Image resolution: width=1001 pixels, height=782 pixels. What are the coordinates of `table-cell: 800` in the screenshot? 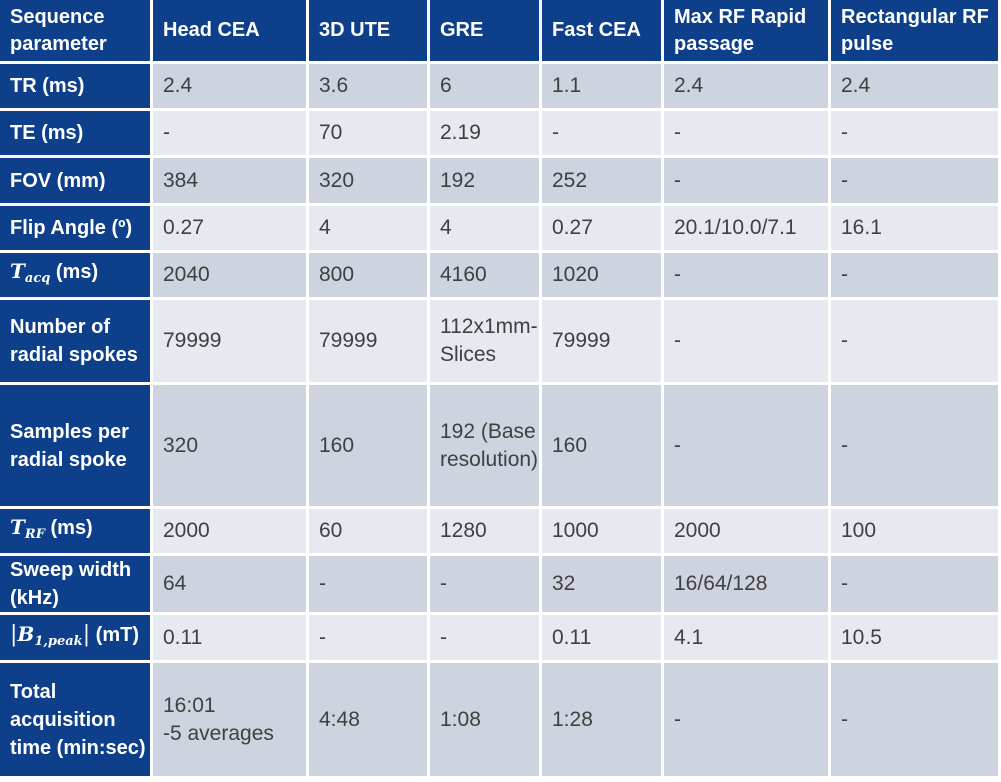 It's located at (369, 276).